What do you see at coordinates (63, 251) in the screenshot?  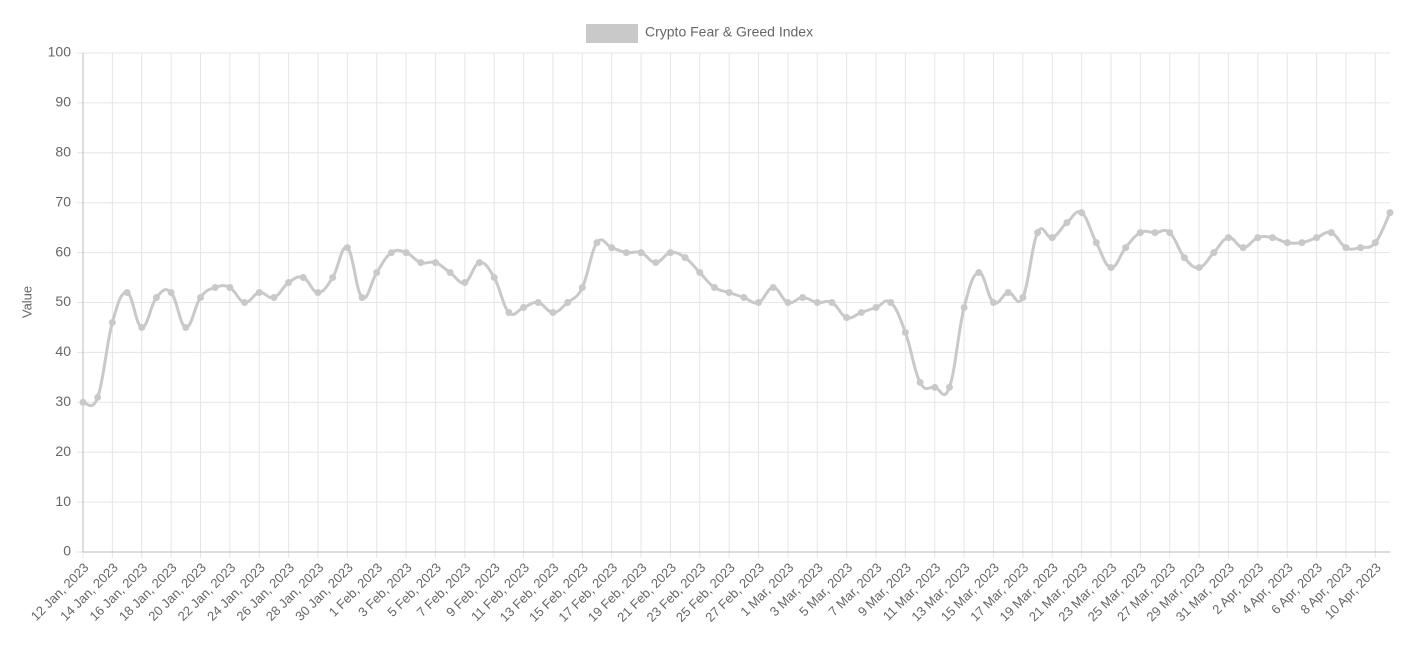 I see `y-tick-label: 60` at bounding box center [63, 251].